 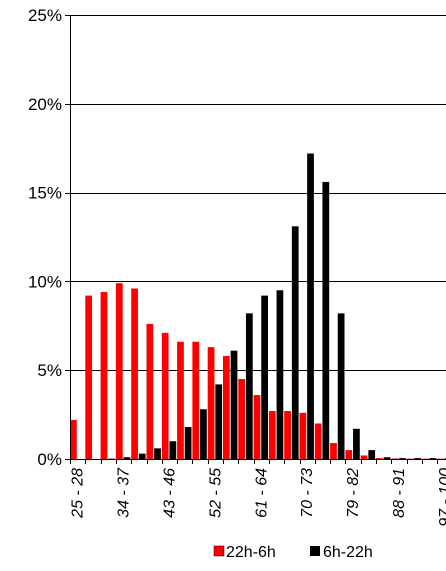 What do you see at coordinates (353, 493) in the screenshot?
I see `x-tick-label-6: 79 - 82` at bounding box center [353, 493].